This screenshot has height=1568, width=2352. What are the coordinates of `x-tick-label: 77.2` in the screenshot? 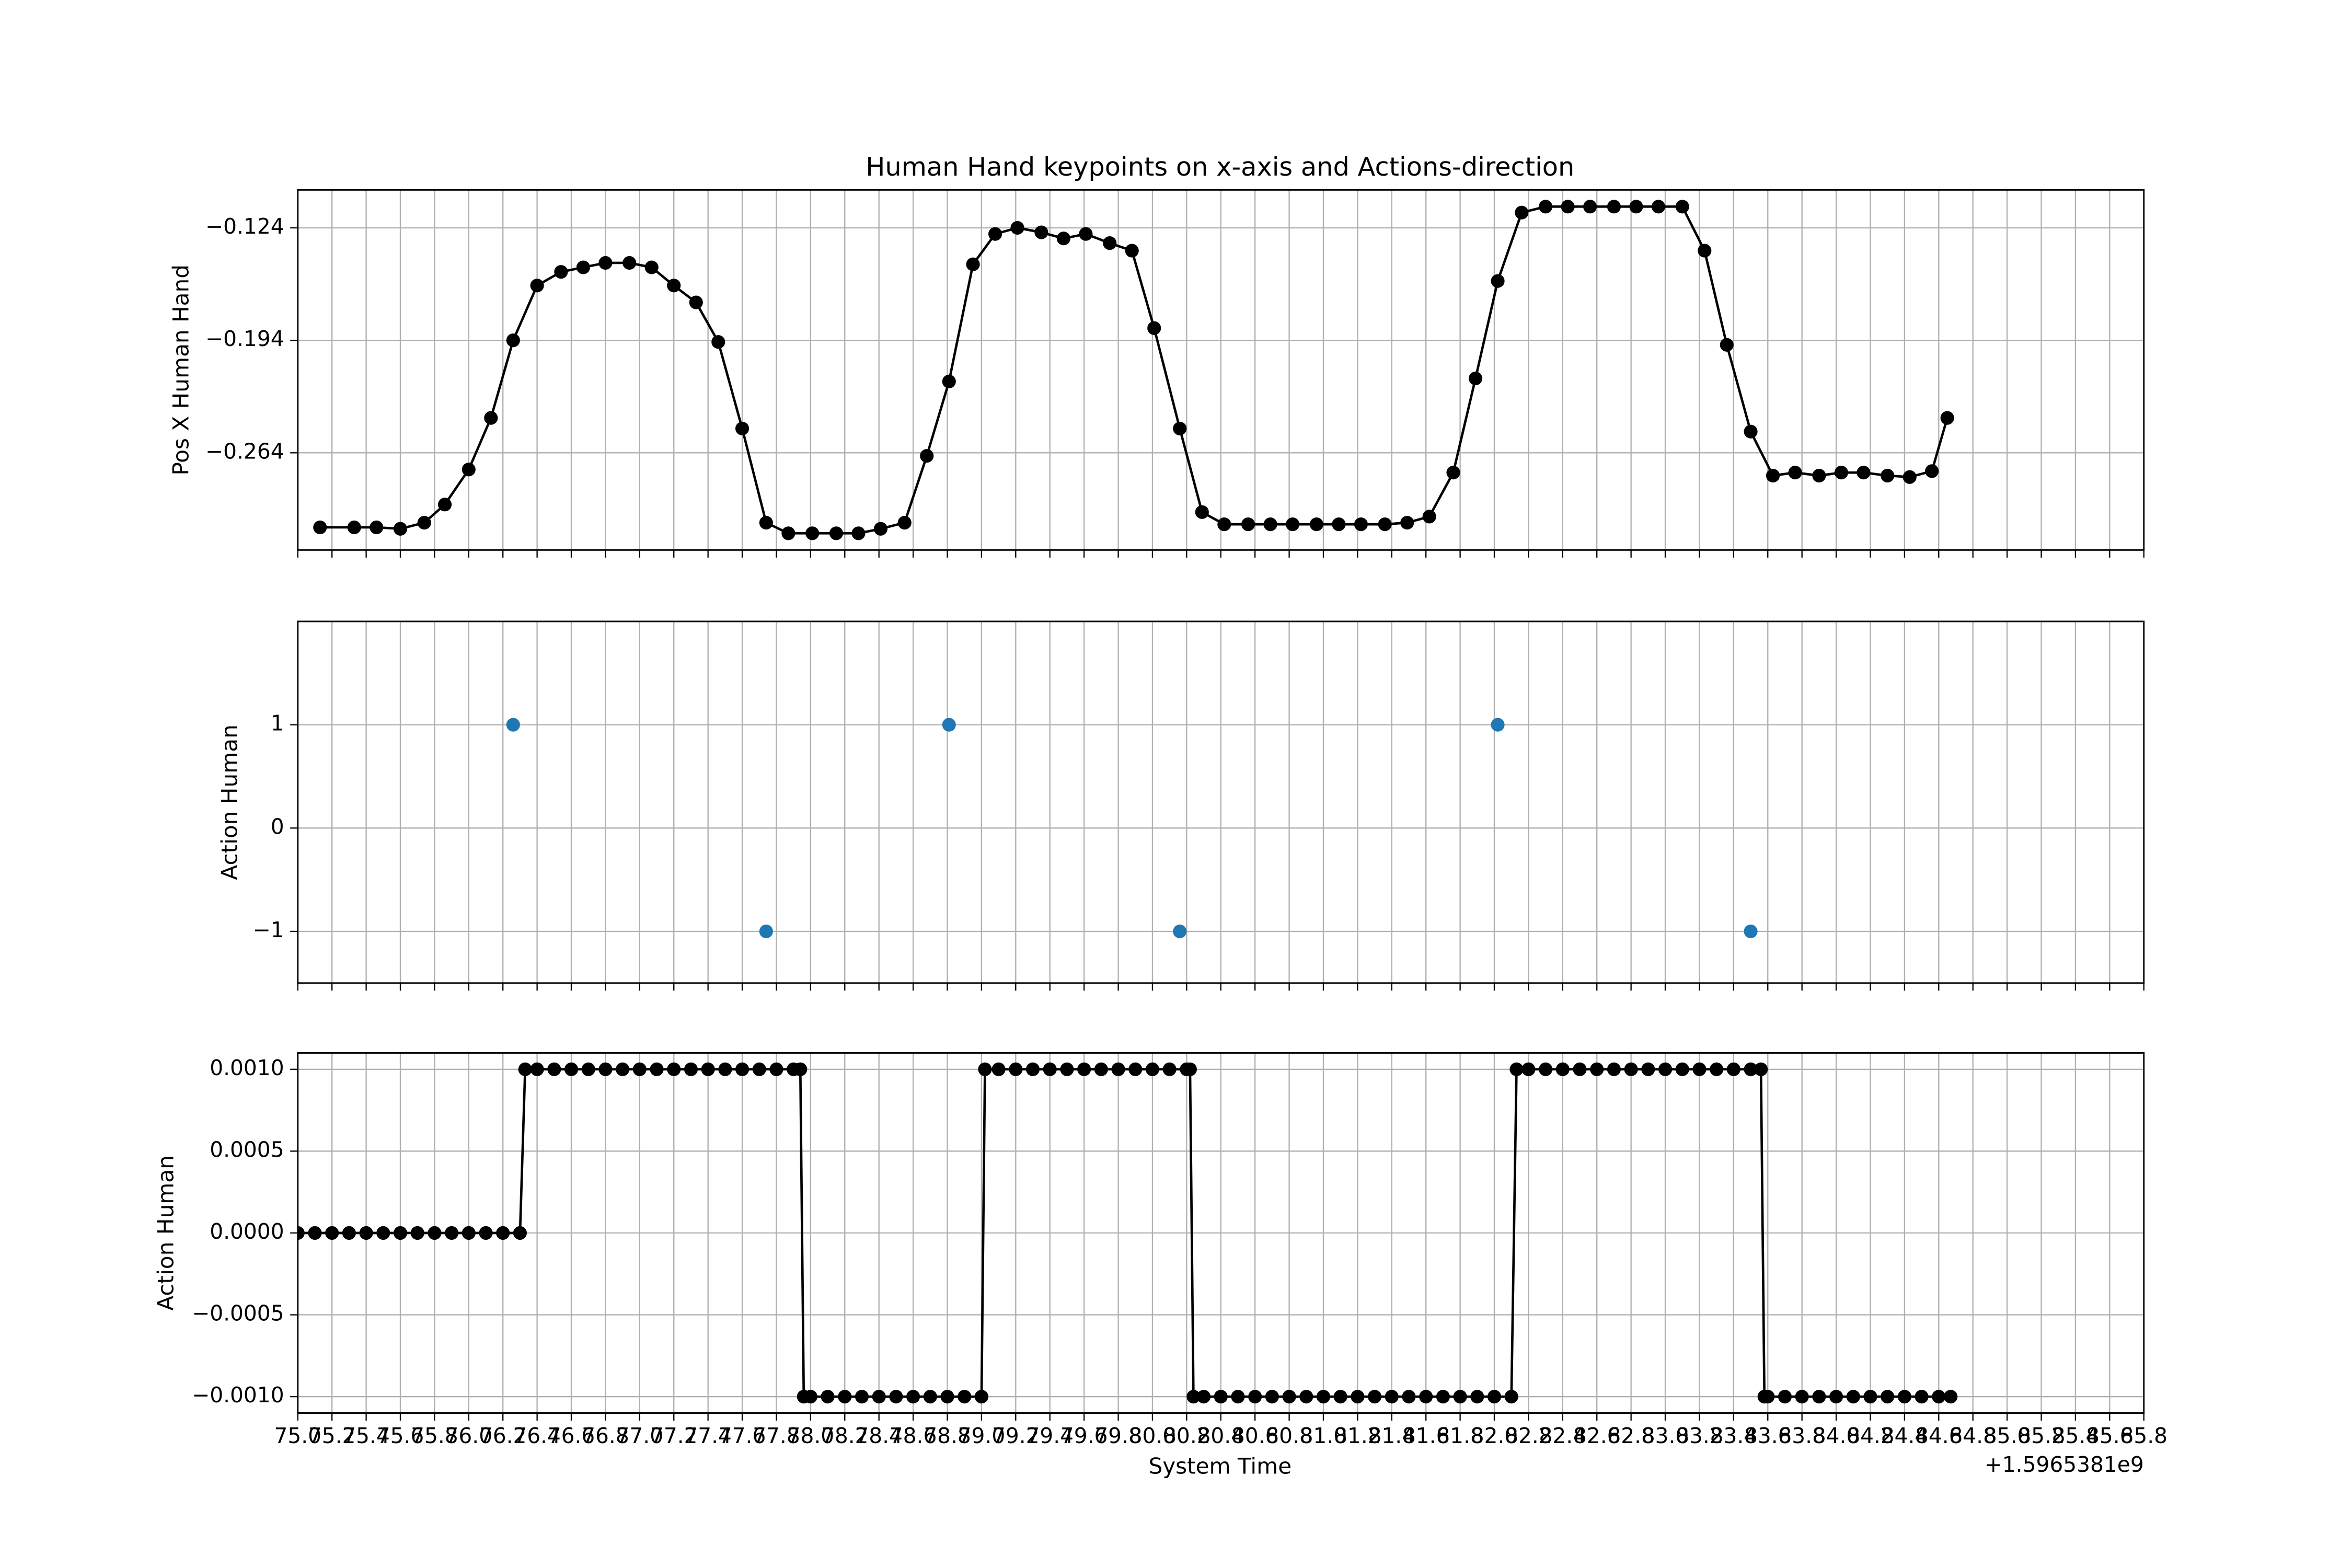 It's located at (674, 1435).